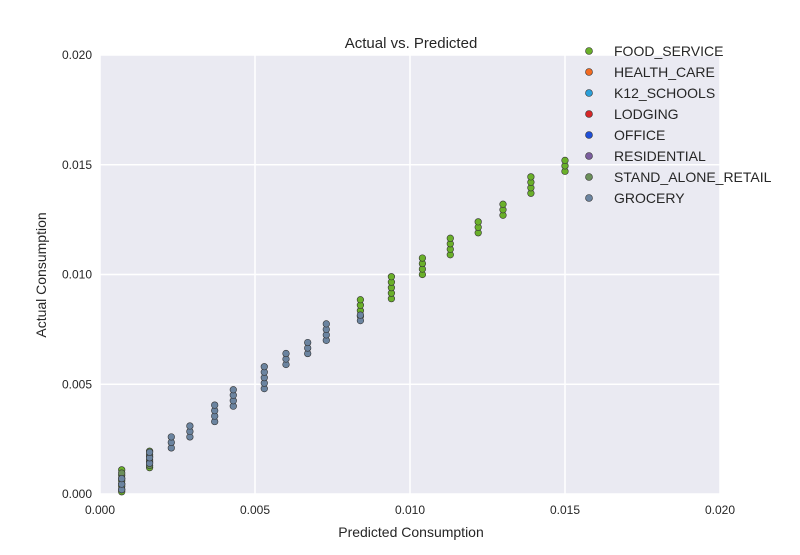 The image size is (800, 555). I want to click on legend-label: LODGING, so click(646, 114).